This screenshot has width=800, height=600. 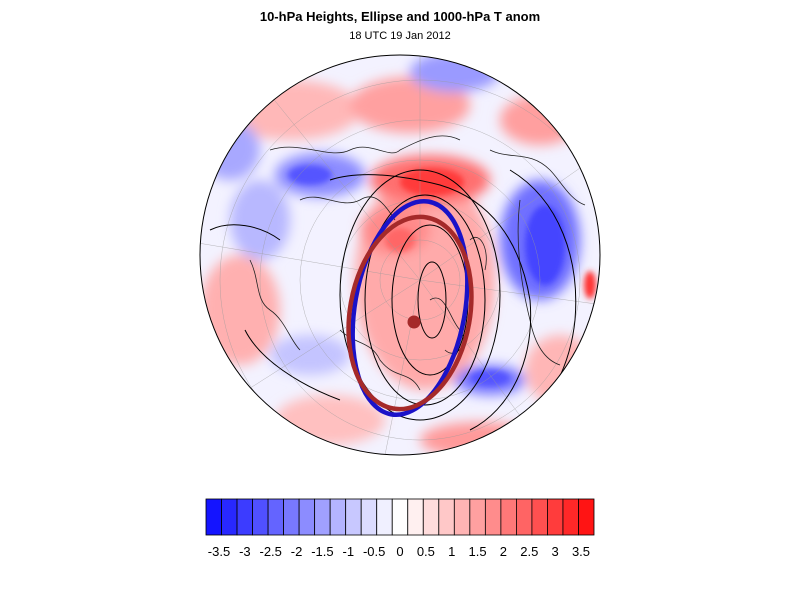 I want to click on colorbar-tick-label: -2.5, so click(x=271, y=551).